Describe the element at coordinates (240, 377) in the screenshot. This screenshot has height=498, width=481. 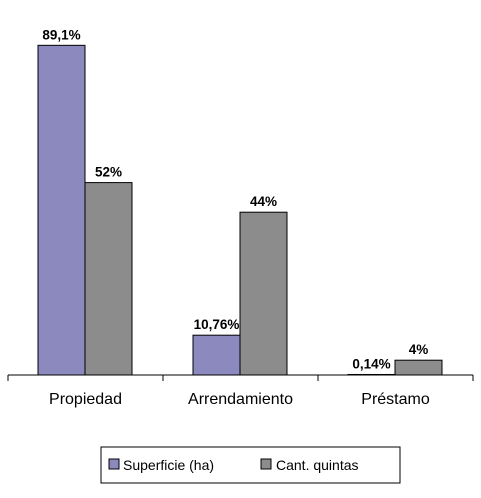
I see `x-axis` at that location.